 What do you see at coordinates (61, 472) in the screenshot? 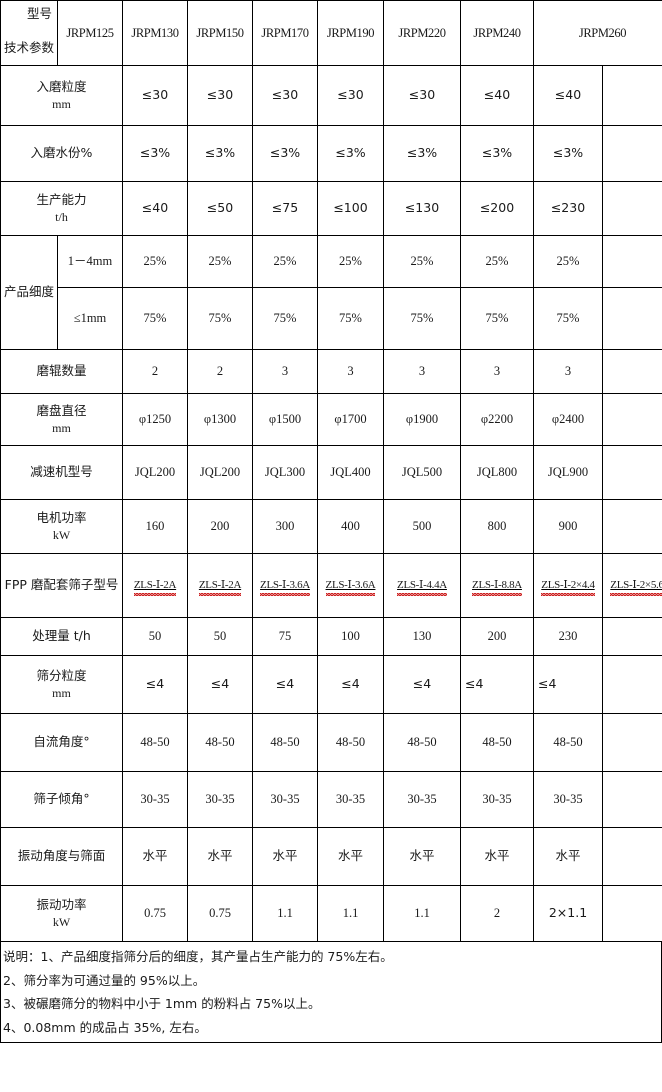
I see `row-label-reducer-model: 减速机型号` at bounding box center [61, 472].